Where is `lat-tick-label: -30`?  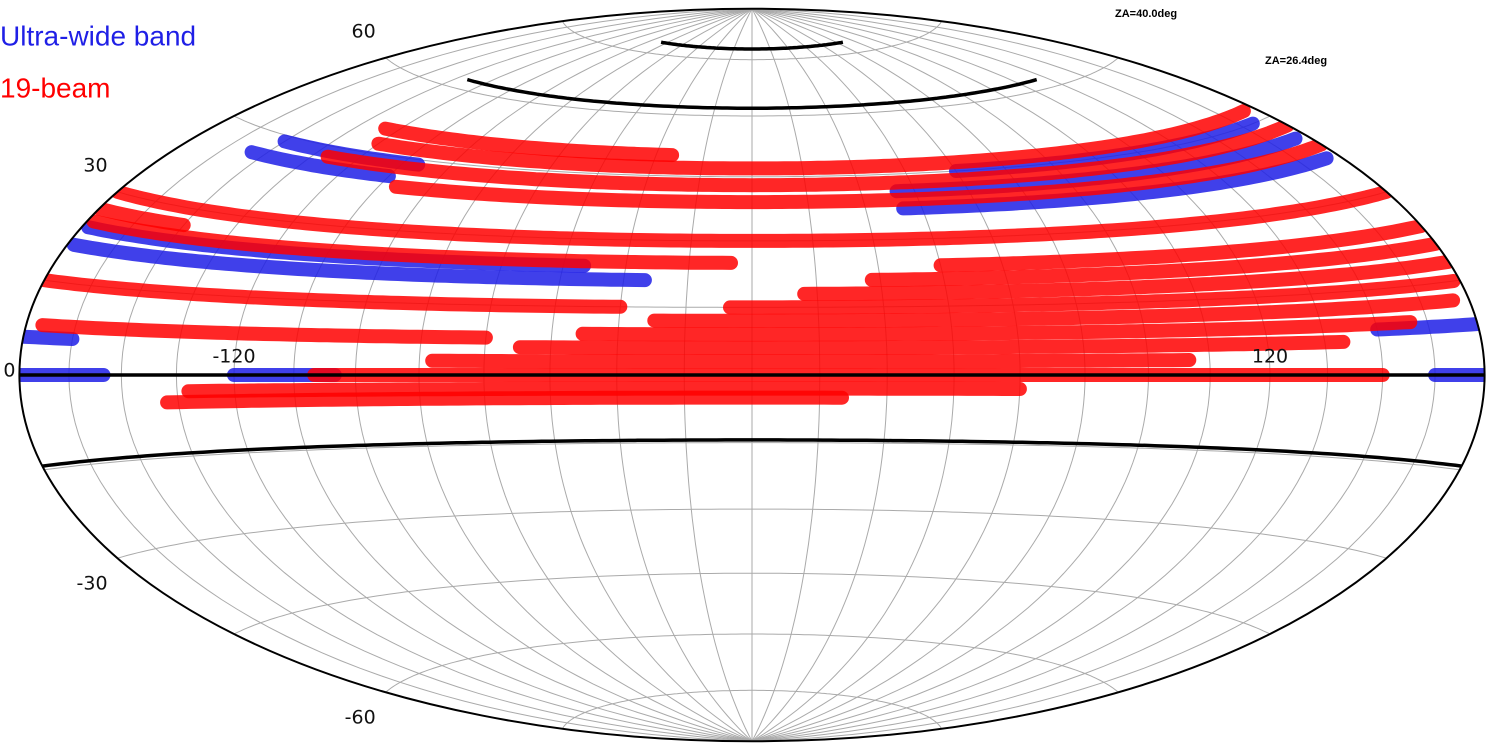
lat-tick-label: -30 is located at coordinates (92, 584).